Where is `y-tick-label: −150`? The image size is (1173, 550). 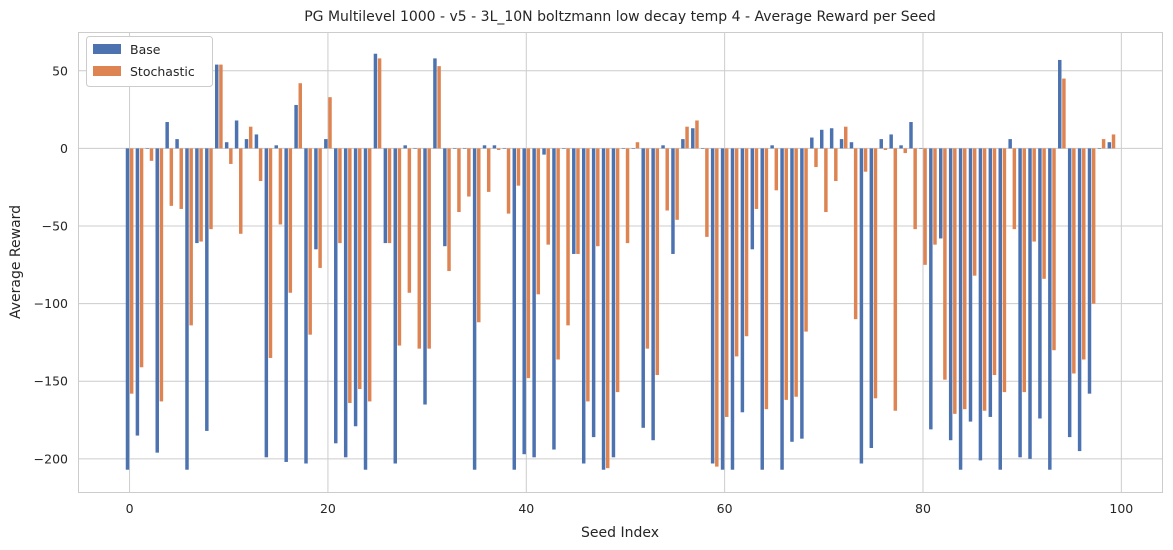 y-tick-label: −150 is located at coordinates (51, 381).